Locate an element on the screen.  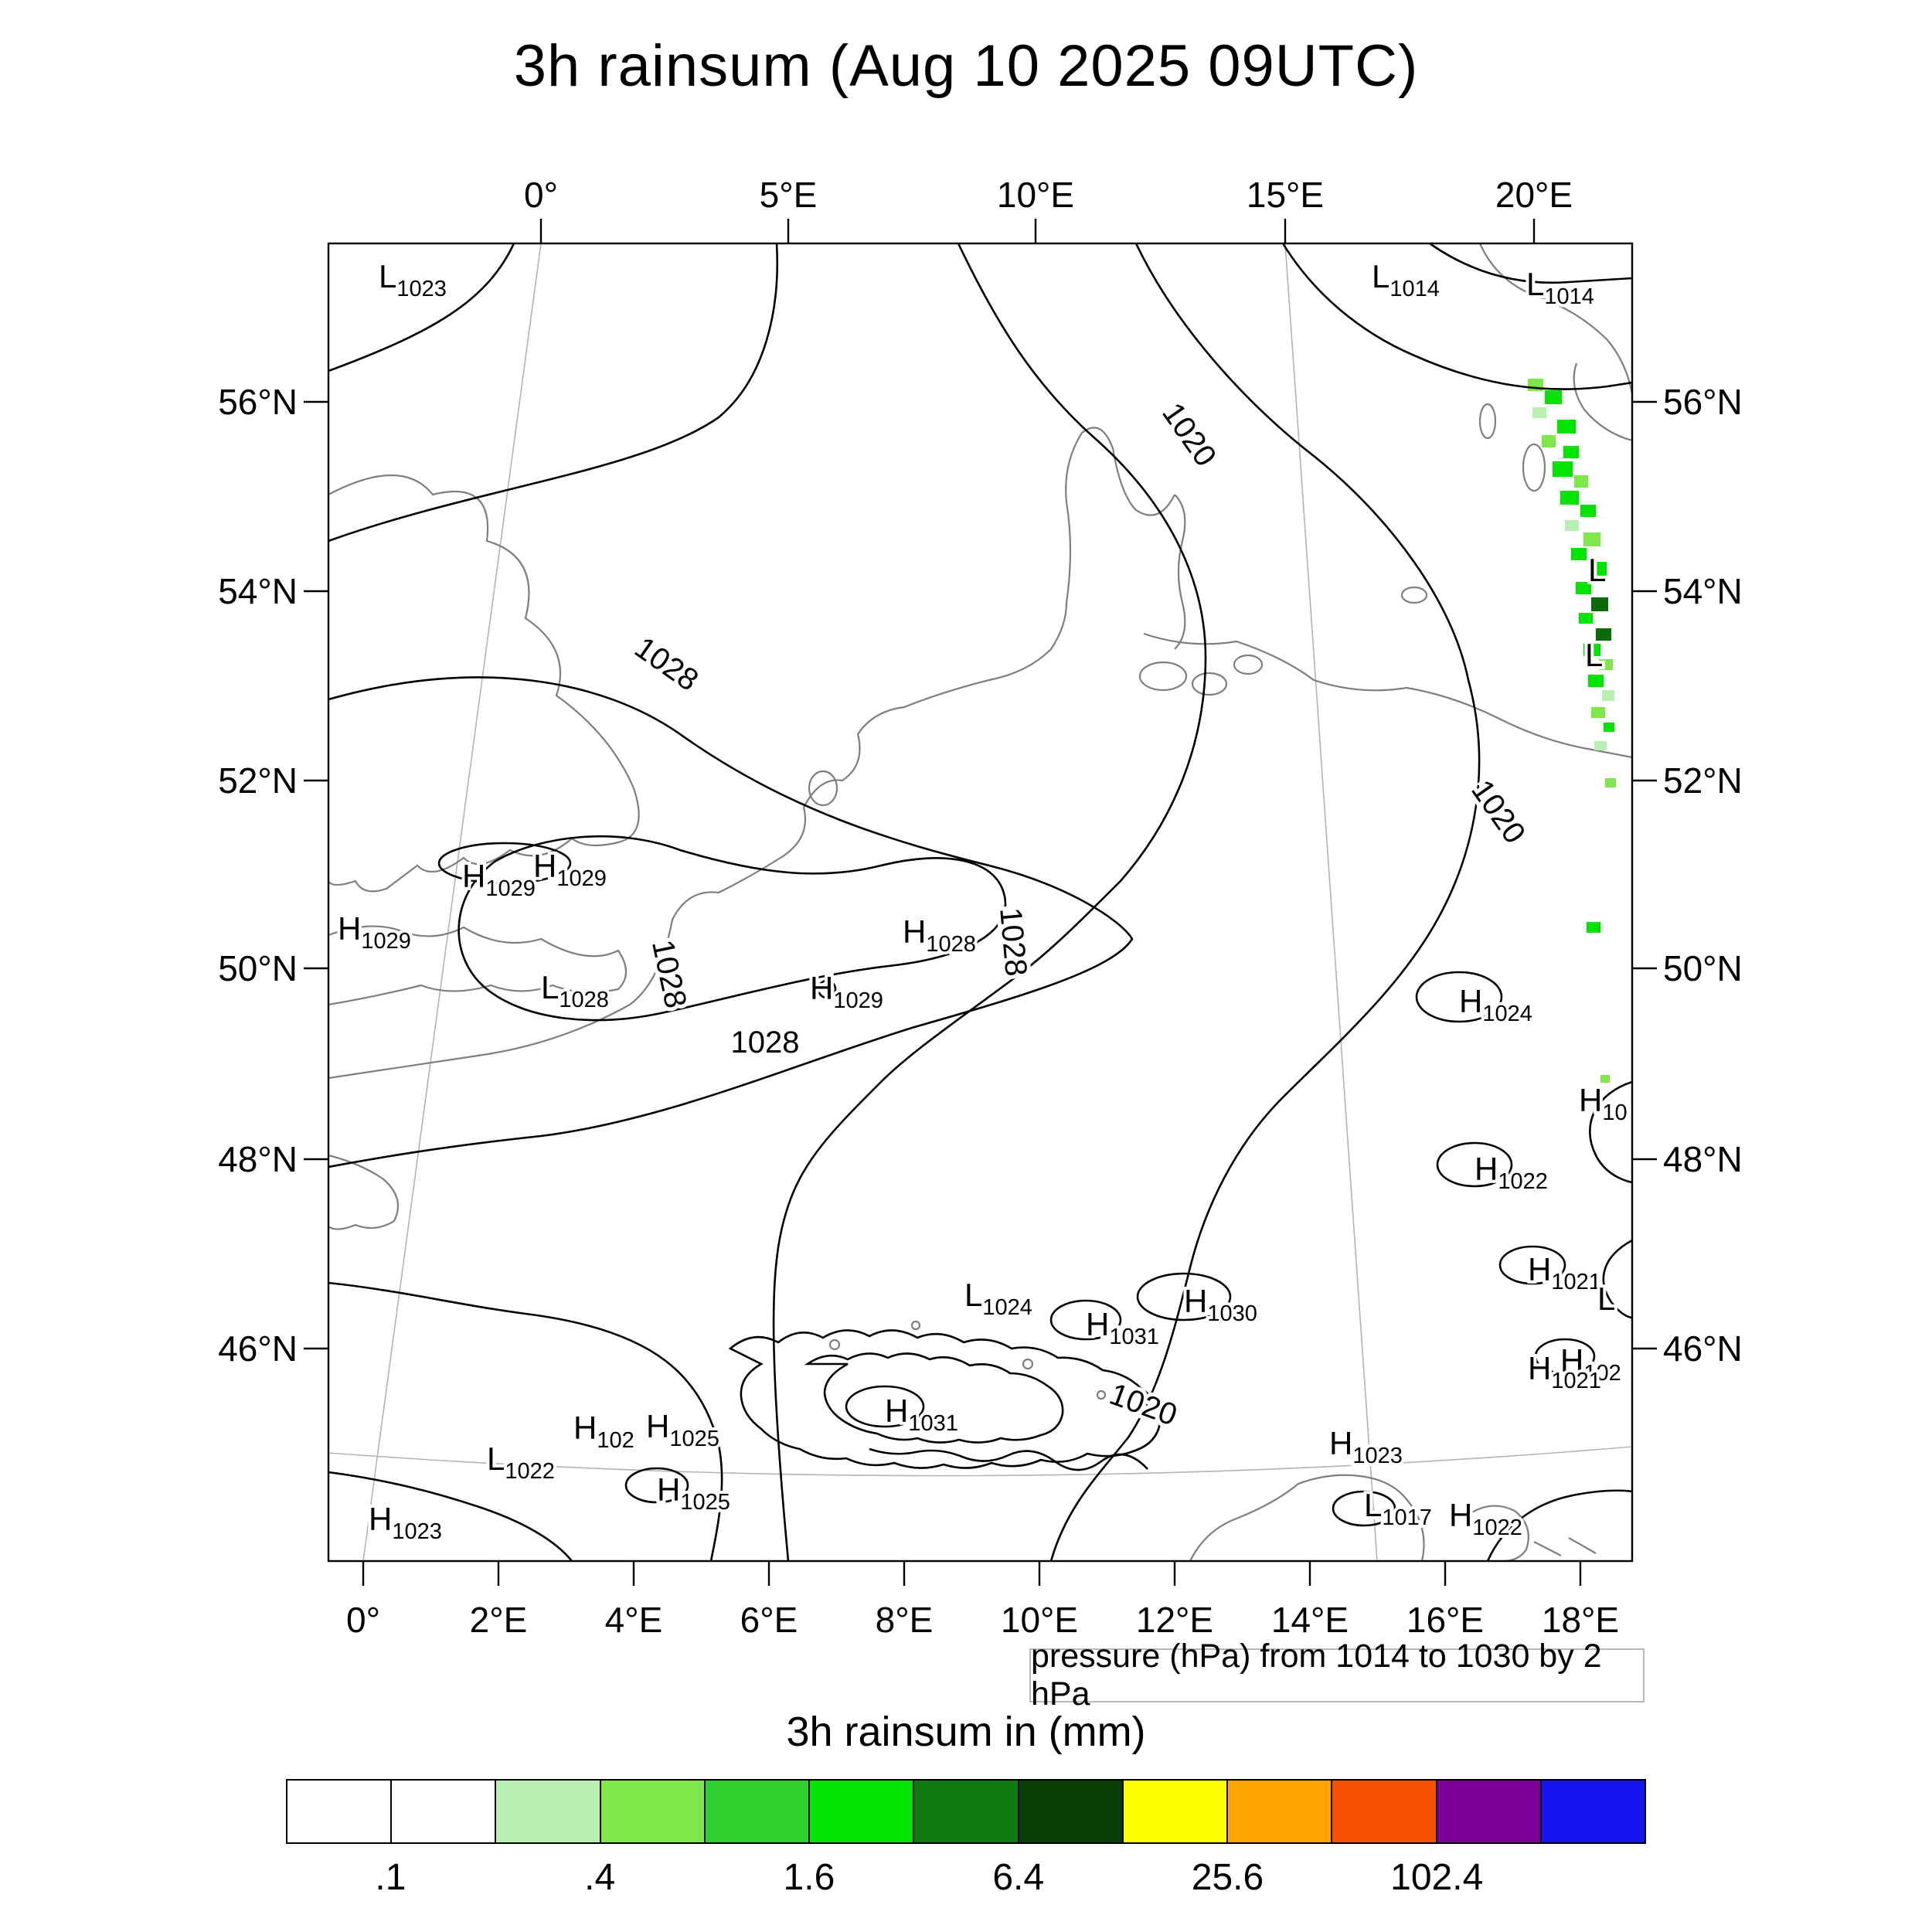
colorbar-tick-label: 1.6 is located at coordinates (809, 1878).